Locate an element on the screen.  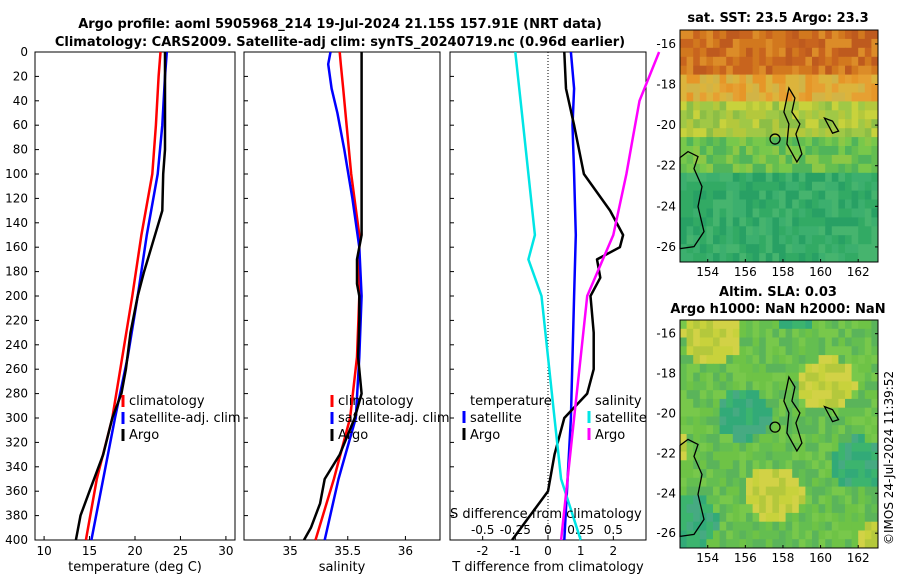
s-tick-label: -0.5 is located at coordinates (482, 530).